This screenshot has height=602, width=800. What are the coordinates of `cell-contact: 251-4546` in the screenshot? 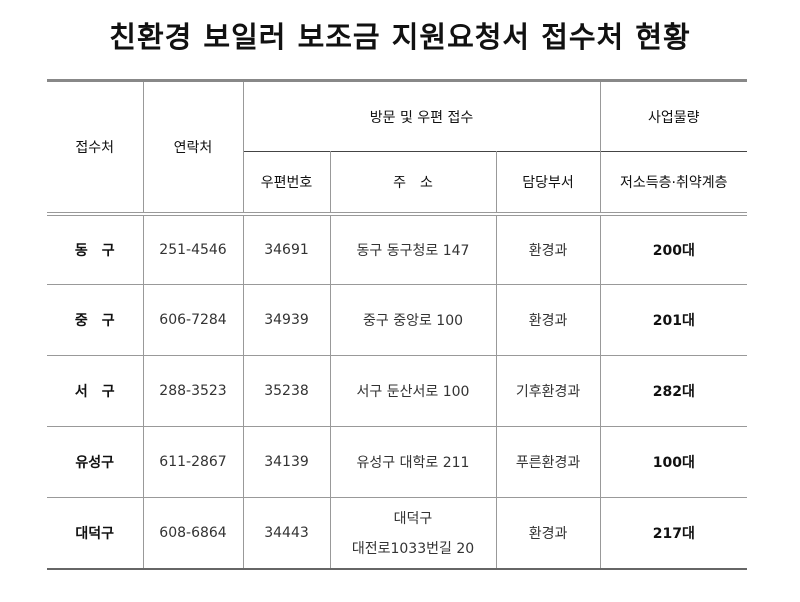 It's located at (193, 249).